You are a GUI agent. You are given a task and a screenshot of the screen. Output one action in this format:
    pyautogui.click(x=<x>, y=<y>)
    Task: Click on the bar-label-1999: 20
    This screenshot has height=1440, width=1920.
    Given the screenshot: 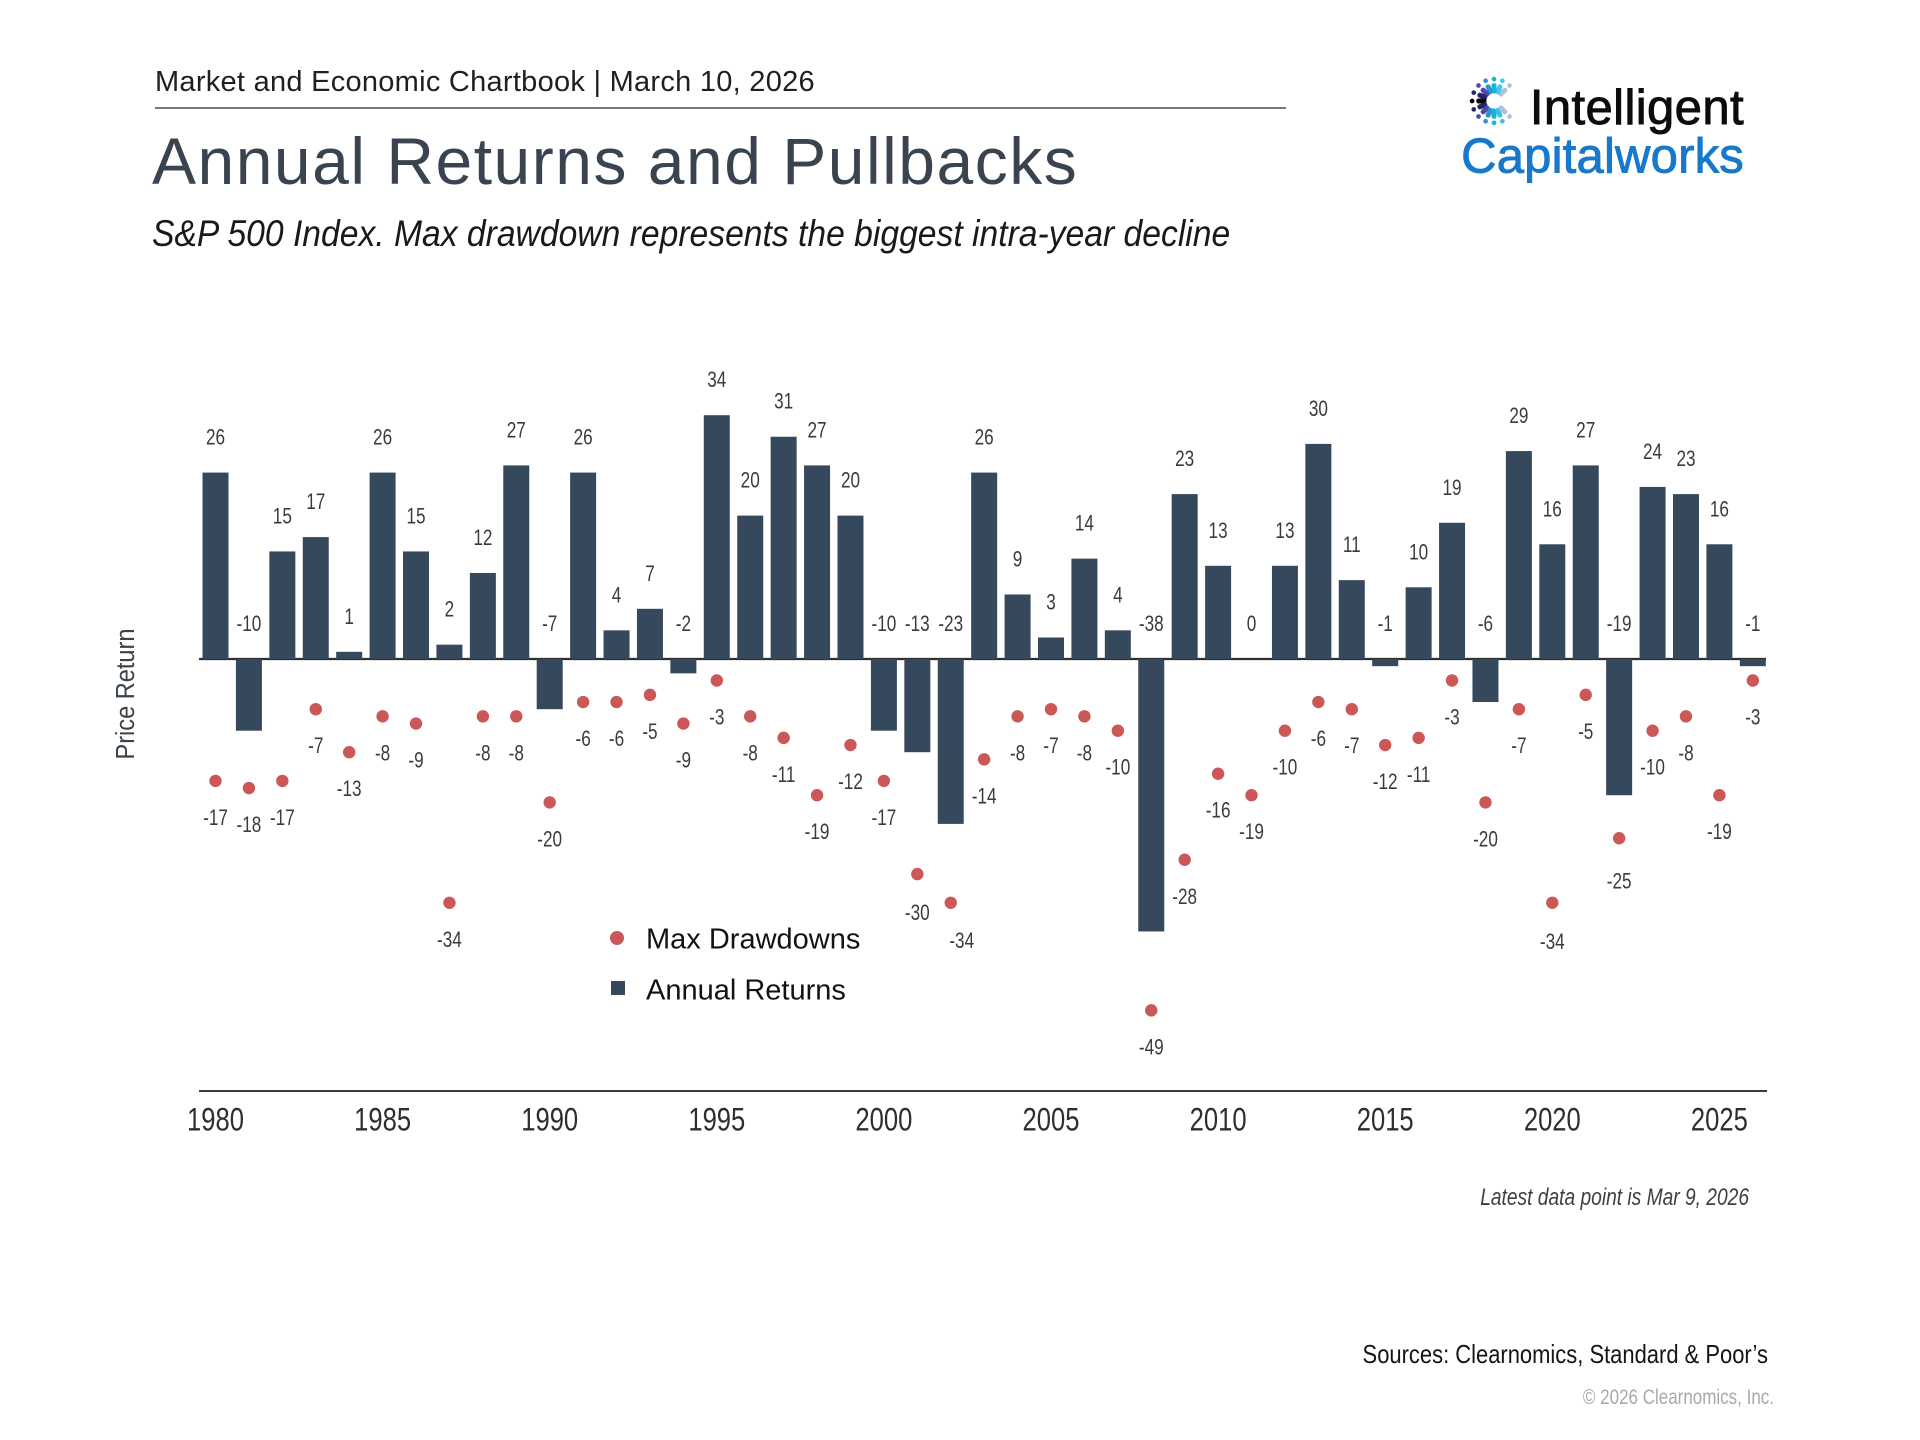 What is the action you would take?
    pyautogui.click(x=850, y=481)
    